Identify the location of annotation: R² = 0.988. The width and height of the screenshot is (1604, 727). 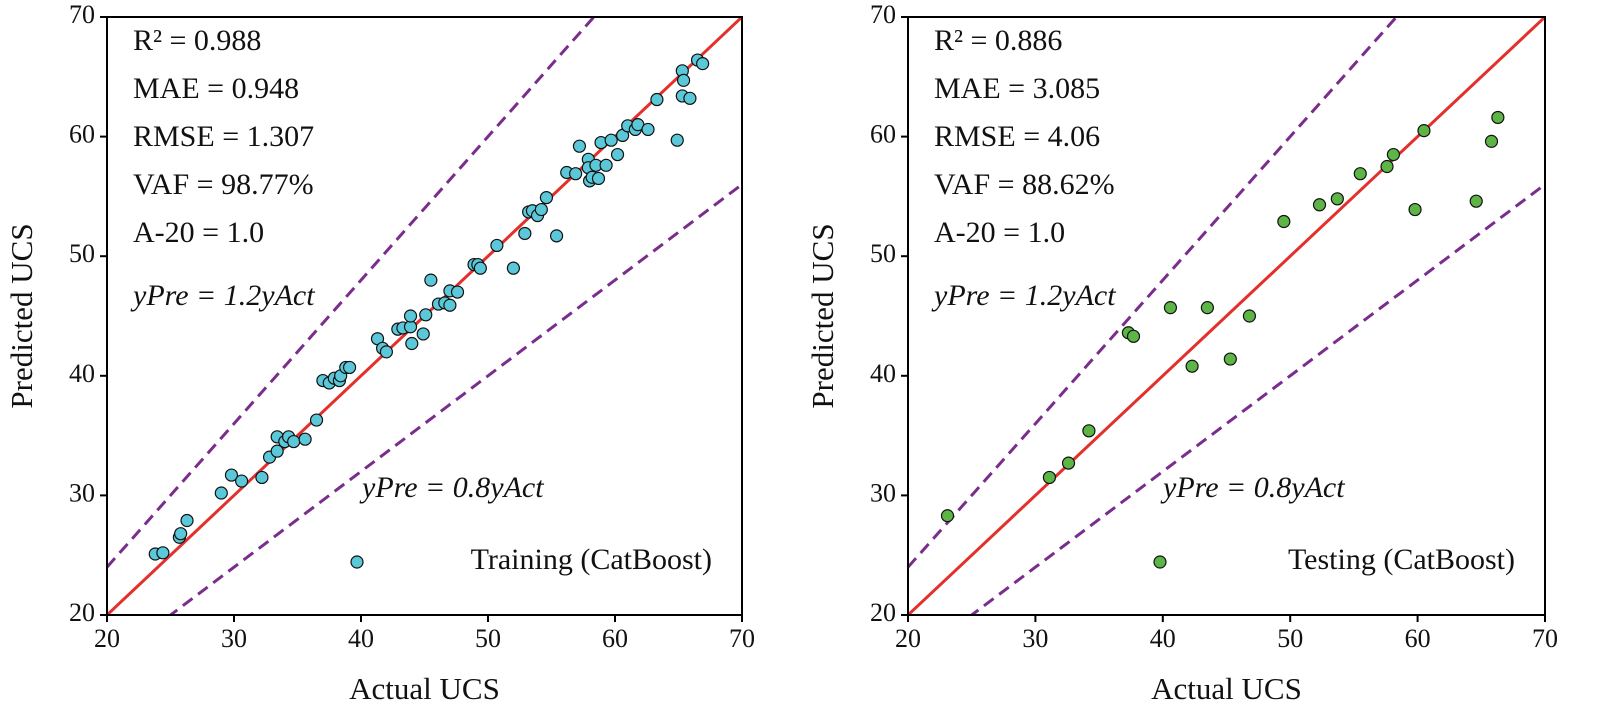
(197, 40).